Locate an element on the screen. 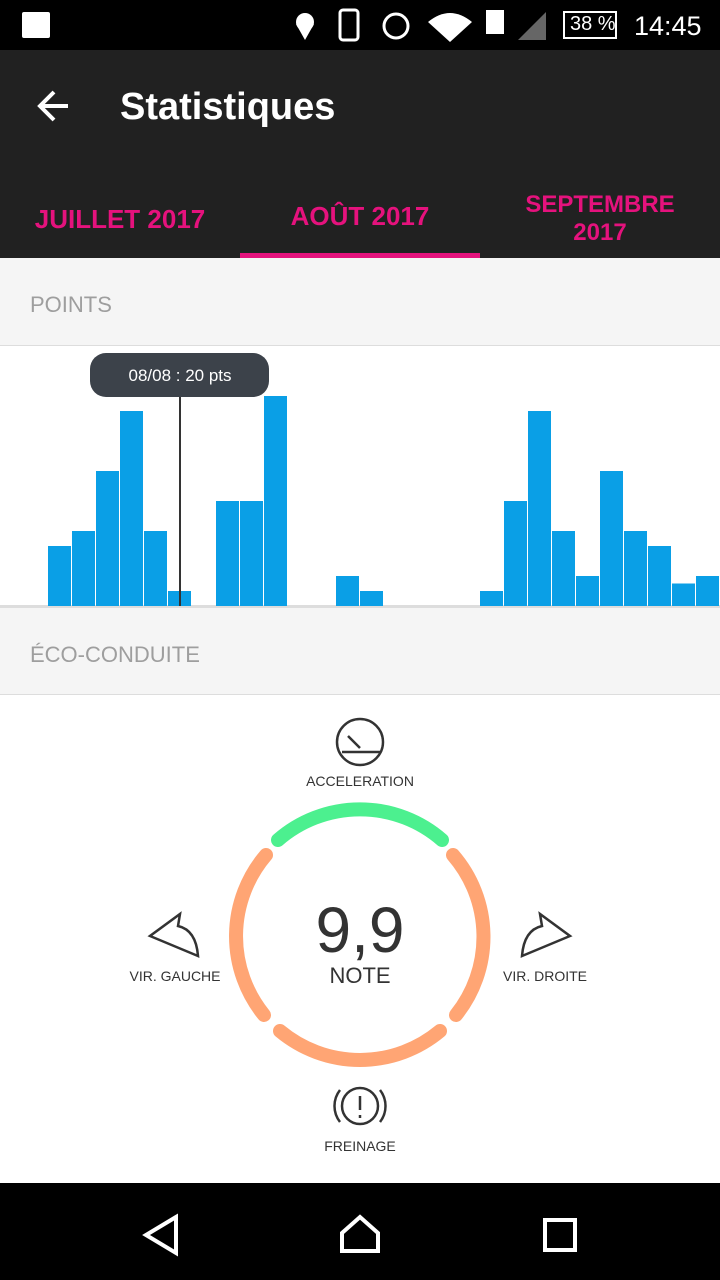 Image resolution: width=720 pixels, height=1280 pixels. status-bar: 38 % 14:45 is located at coordinates (360, 25).